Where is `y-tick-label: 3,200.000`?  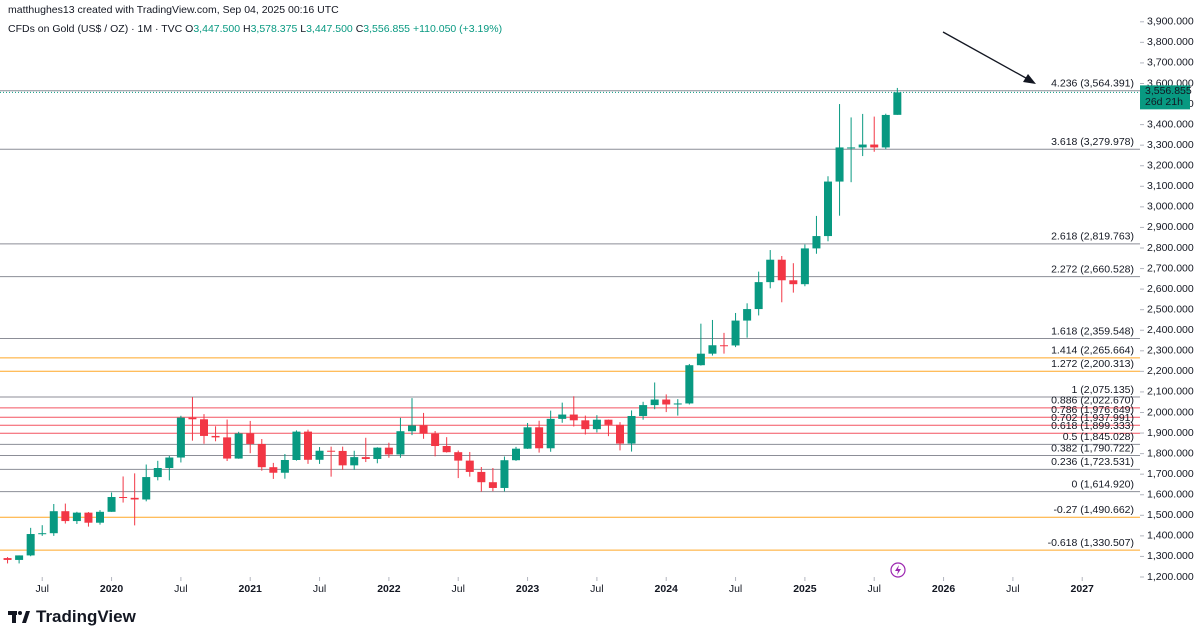 y-tick-label: 3,200.000 is located at coordinates (1170, 166).